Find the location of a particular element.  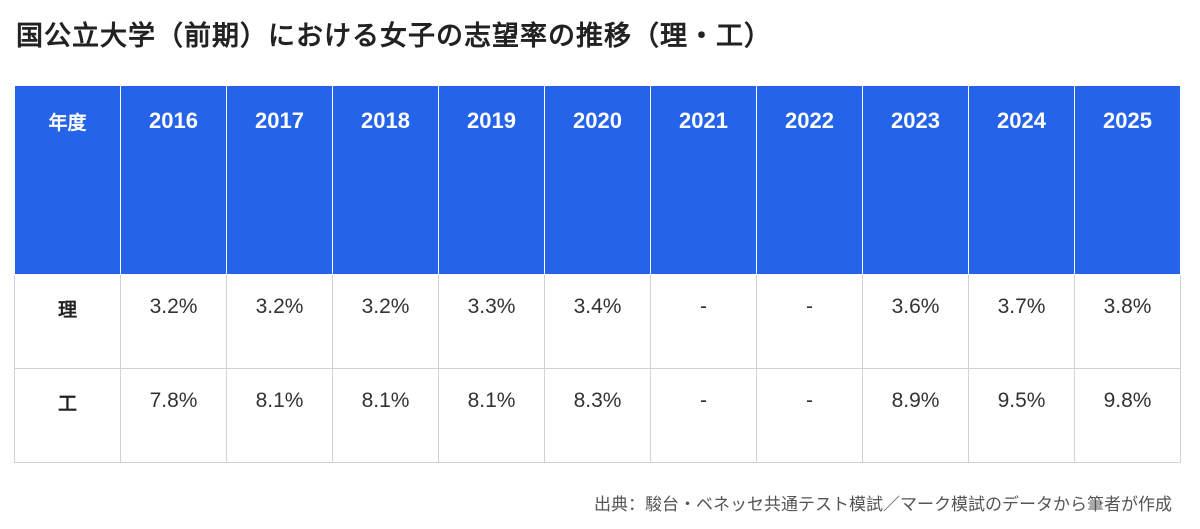

table-cell: 9.8% is located at coordinates (1127, 415).